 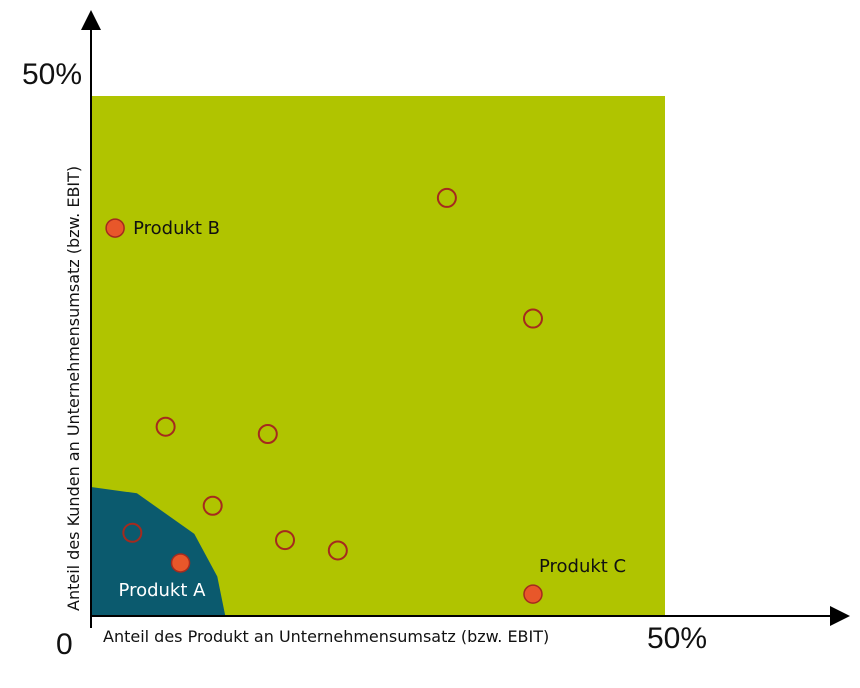 What do you see at coordinates (158, 551) in the screenshot?
I see `low-share-zone` at bounding box center [158, 551].